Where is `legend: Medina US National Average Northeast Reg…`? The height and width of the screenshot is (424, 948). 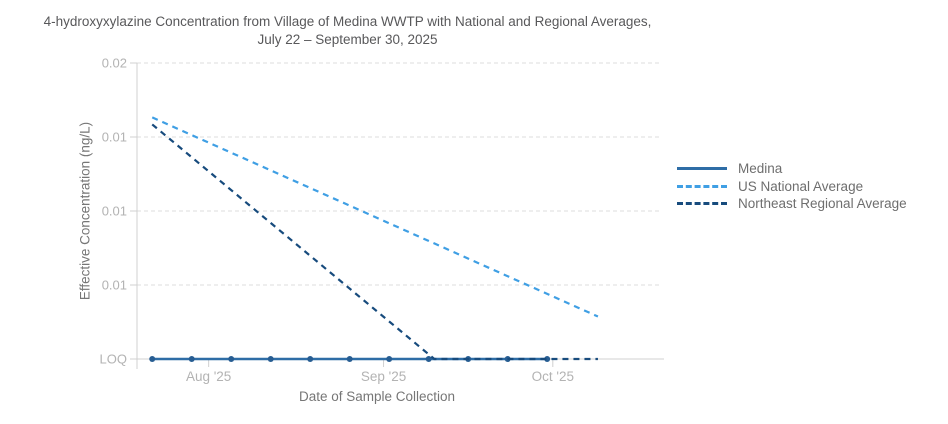 legend: Medina US National Average Northeast Reg… is located at coordinates (792, 186).